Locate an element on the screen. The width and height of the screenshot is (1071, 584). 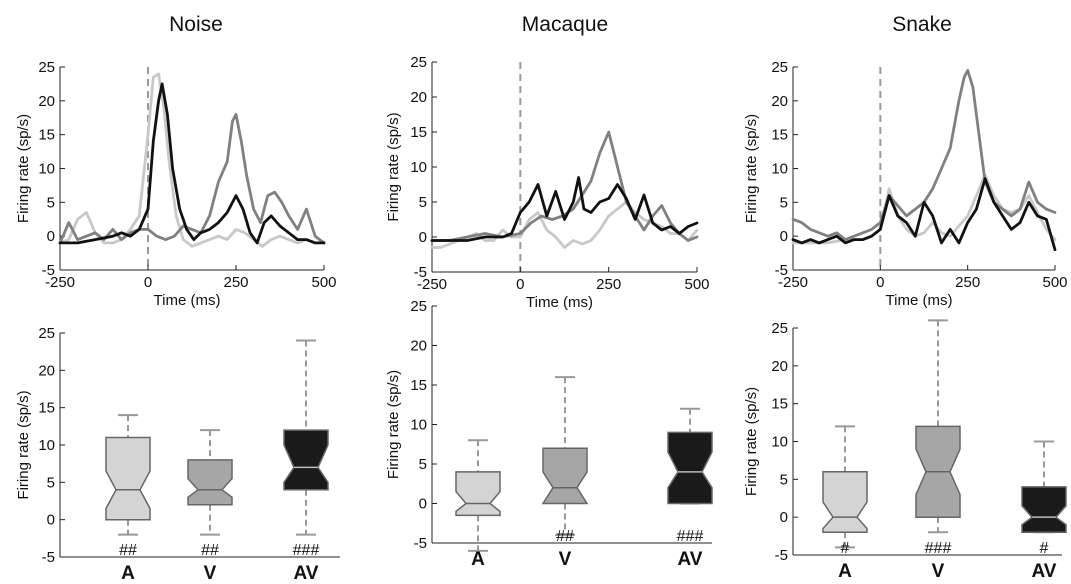
panel-title: Macaque is located at coordinates (565, 24).